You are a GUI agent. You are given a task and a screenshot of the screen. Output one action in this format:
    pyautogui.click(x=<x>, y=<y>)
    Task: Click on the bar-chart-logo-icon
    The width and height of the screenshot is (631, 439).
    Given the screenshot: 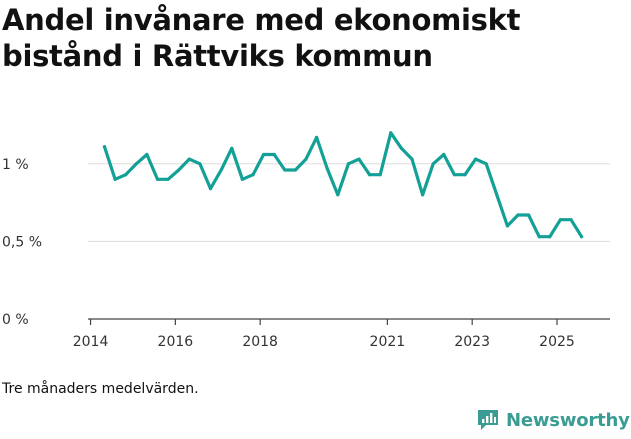 What is the action you would take?
    pyautogui.click(x=488, y=420)
    